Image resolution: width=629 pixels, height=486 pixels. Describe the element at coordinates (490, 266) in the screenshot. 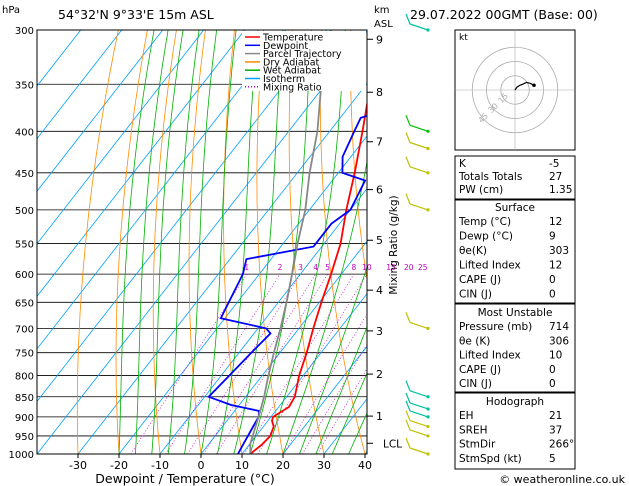

I see `index-label: Lifted Index` at that location.